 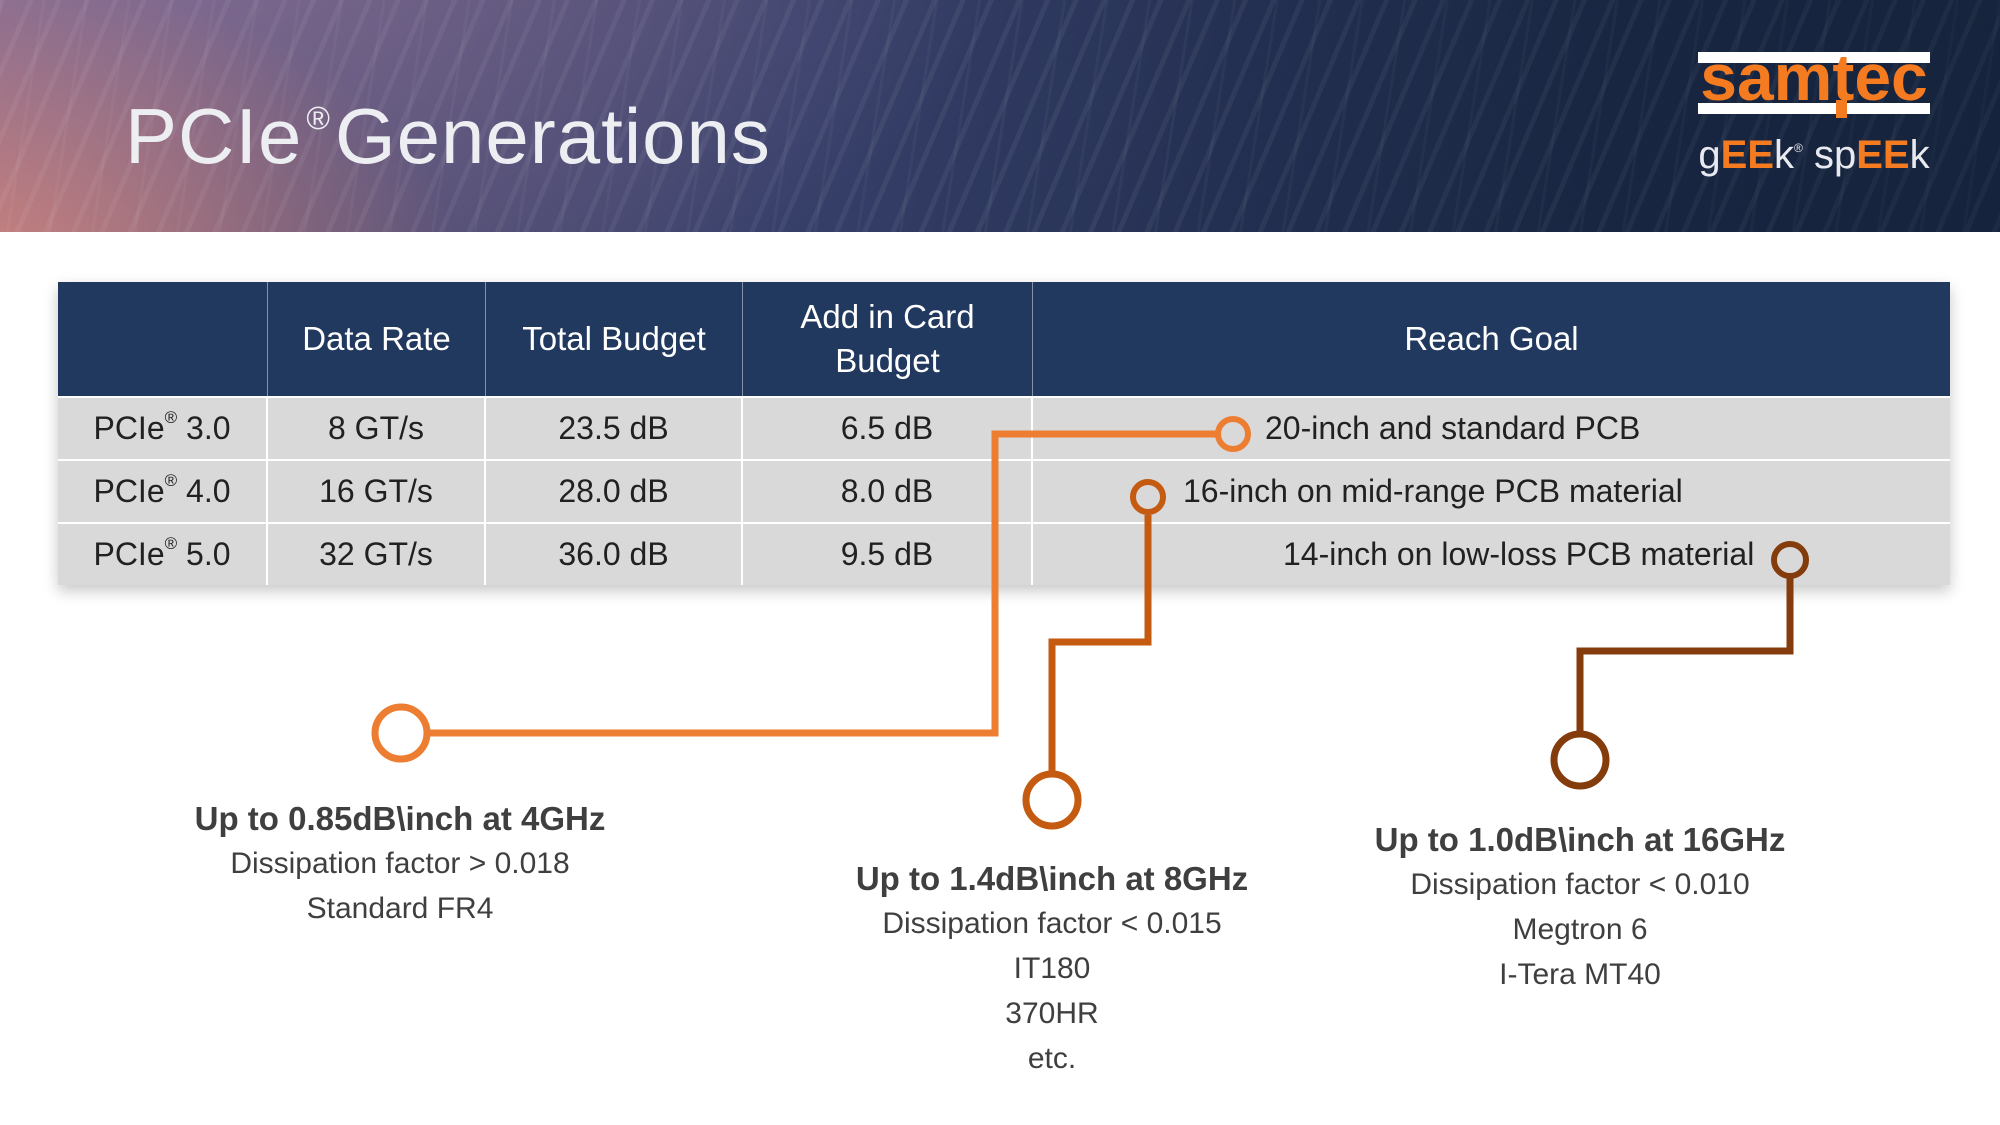 I want to click on annotation-line: 370HR, so click(x=1052, y=1013).